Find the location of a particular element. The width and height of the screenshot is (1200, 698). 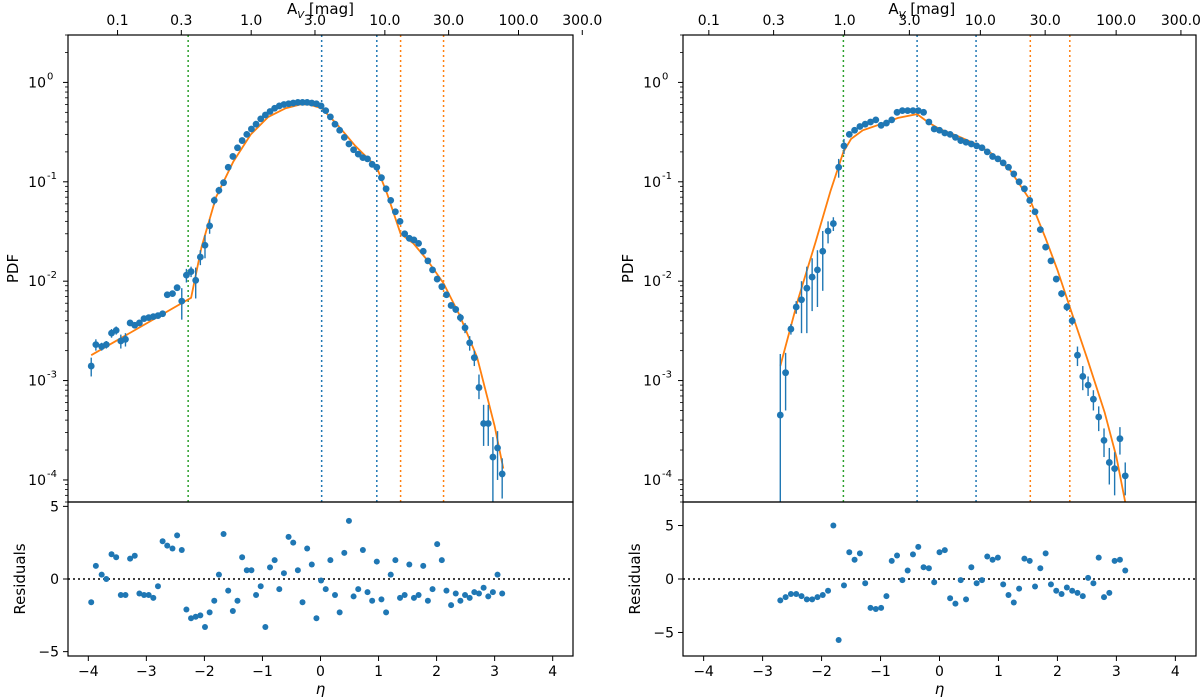

y-tick-exponent: -4 is located at coordinates (667, 474).